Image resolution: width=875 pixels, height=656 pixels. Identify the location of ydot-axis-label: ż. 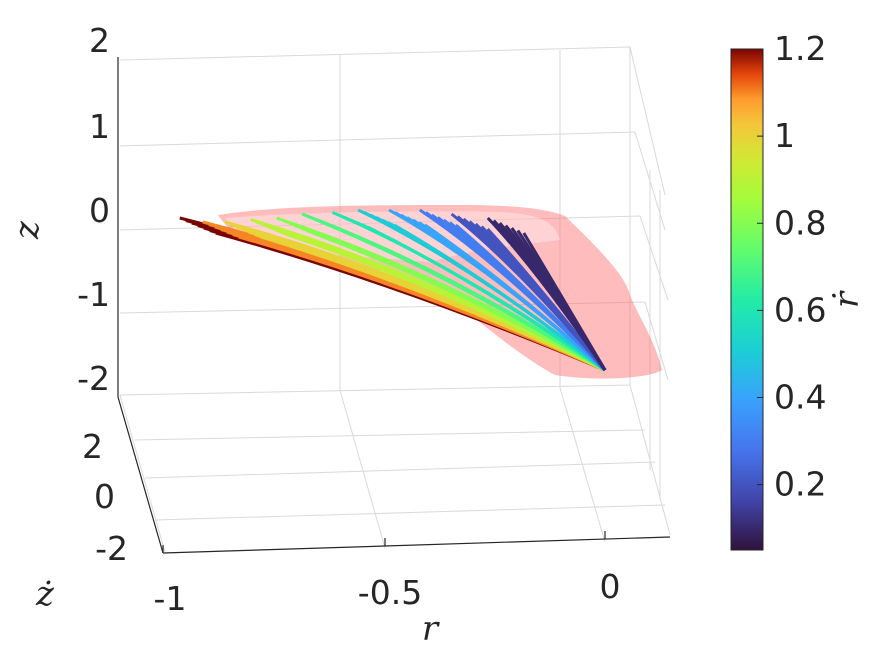
(45, 594).